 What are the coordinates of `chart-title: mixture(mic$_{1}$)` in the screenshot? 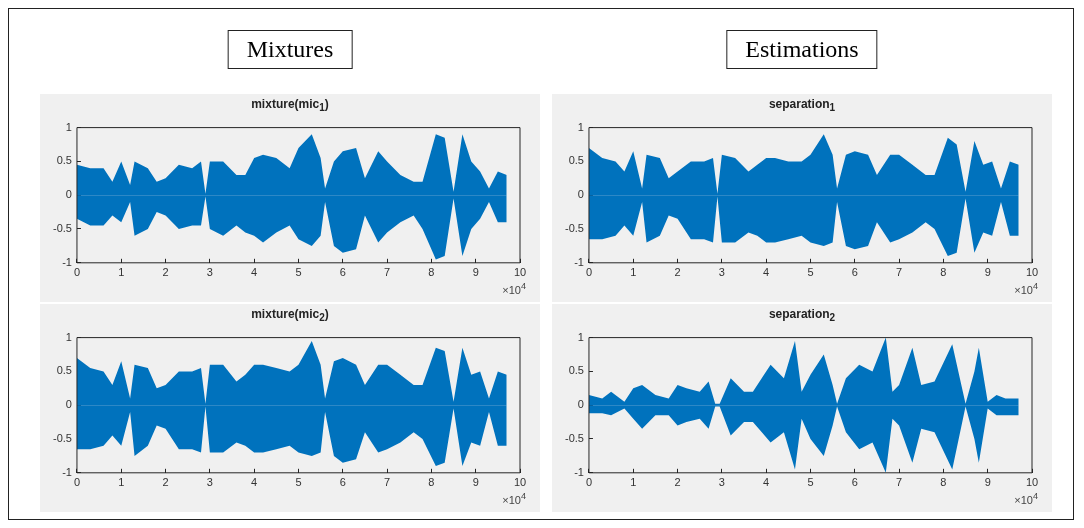 It's located at (290, 105).